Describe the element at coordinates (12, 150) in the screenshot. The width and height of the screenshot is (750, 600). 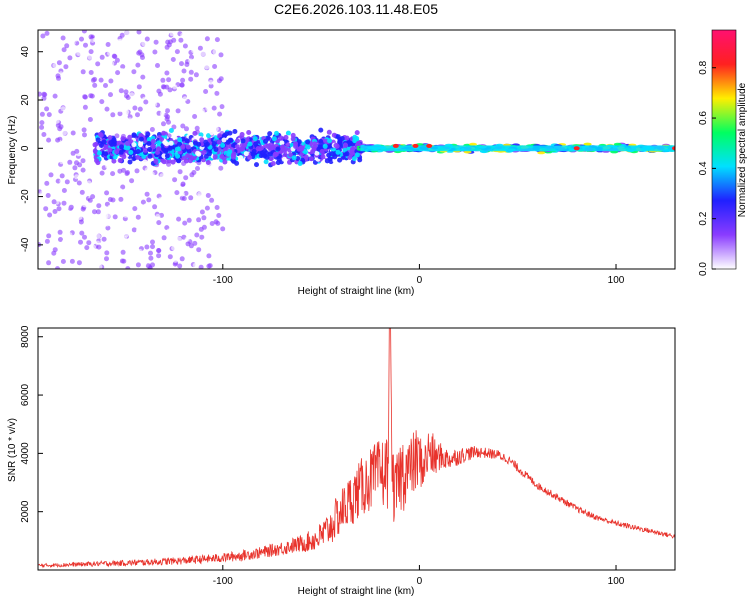
I see `heatmap-ylabel: Frequency (Hz)` at that location.